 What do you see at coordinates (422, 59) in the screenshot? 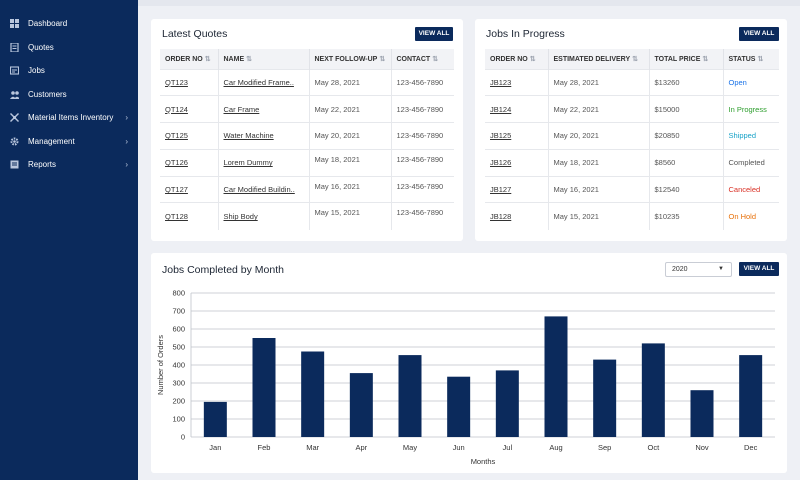
I see `column-header: CONTACT ⇅` at bounding box center [422, 59].